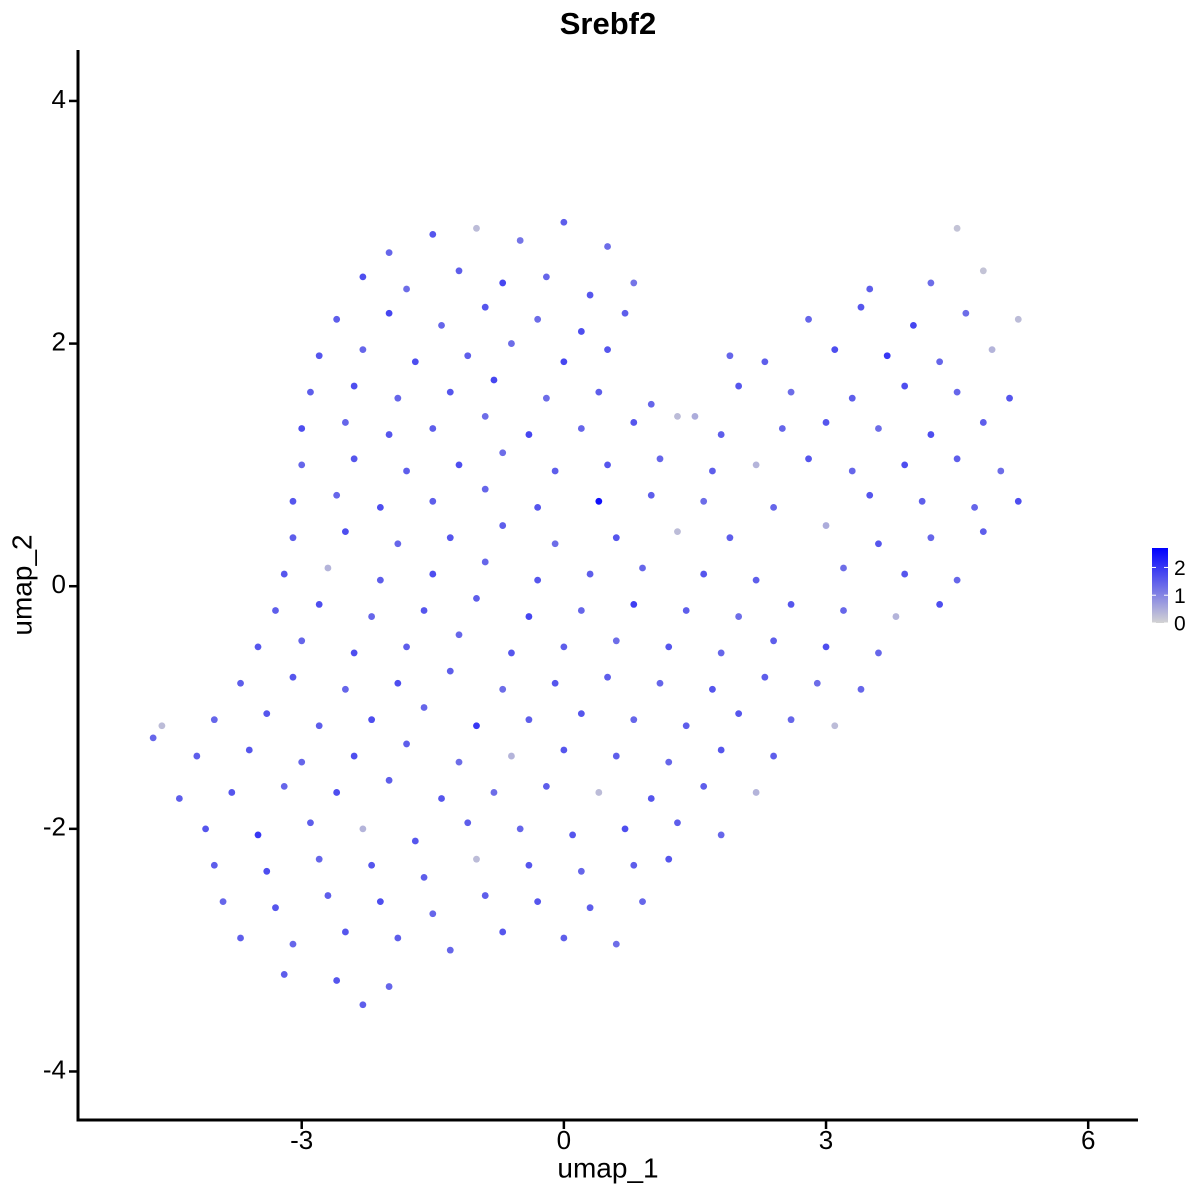  What do you see at coordinates (826, 1140) in the screenshot?
I see `x-tick-label: 3` at bounding box center [826, 1140].